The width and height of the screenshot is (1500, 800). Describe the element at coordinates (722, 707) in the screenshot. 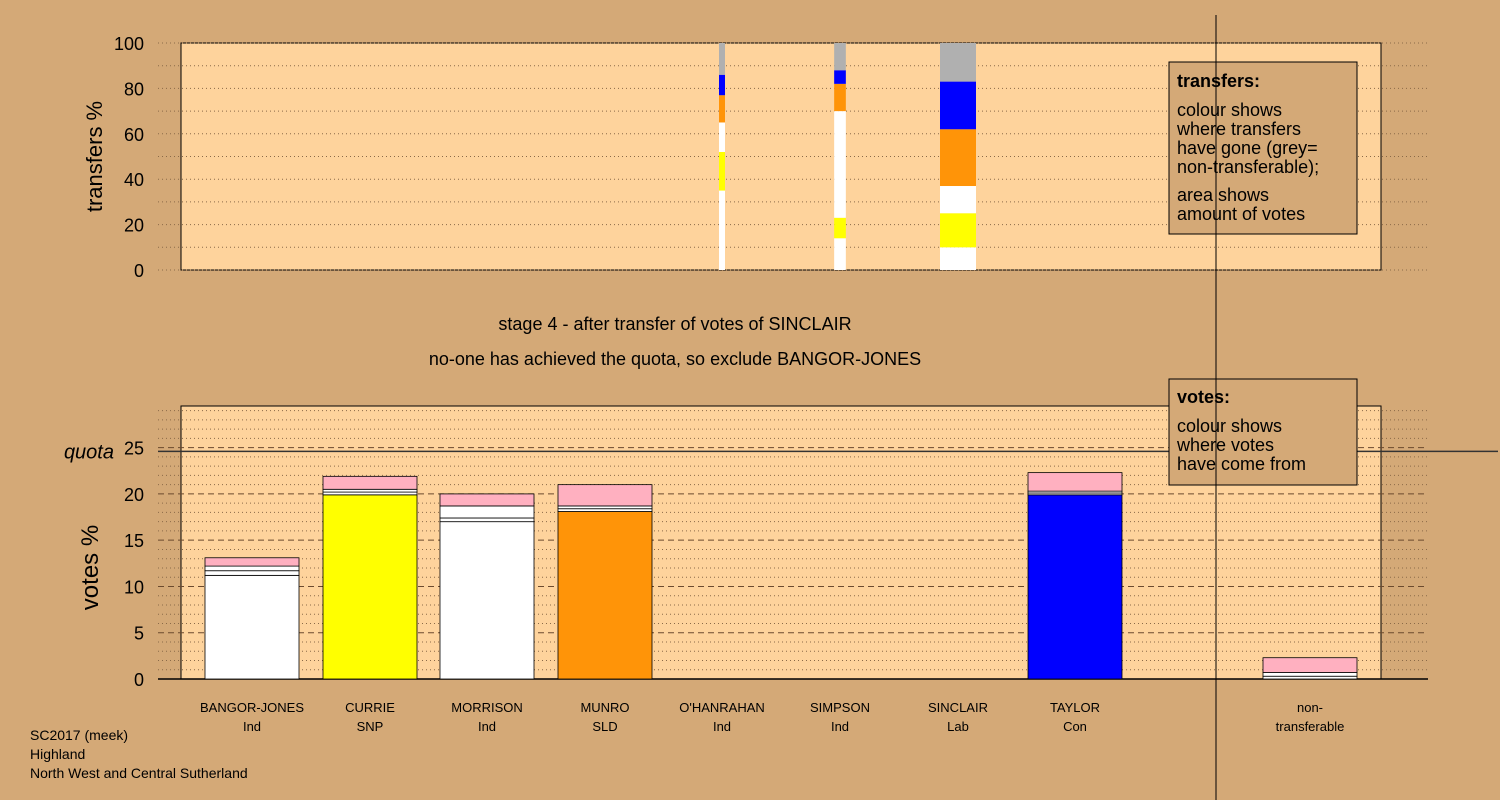

I see `candidate-name-label: O'HANRAHAN` at that location.